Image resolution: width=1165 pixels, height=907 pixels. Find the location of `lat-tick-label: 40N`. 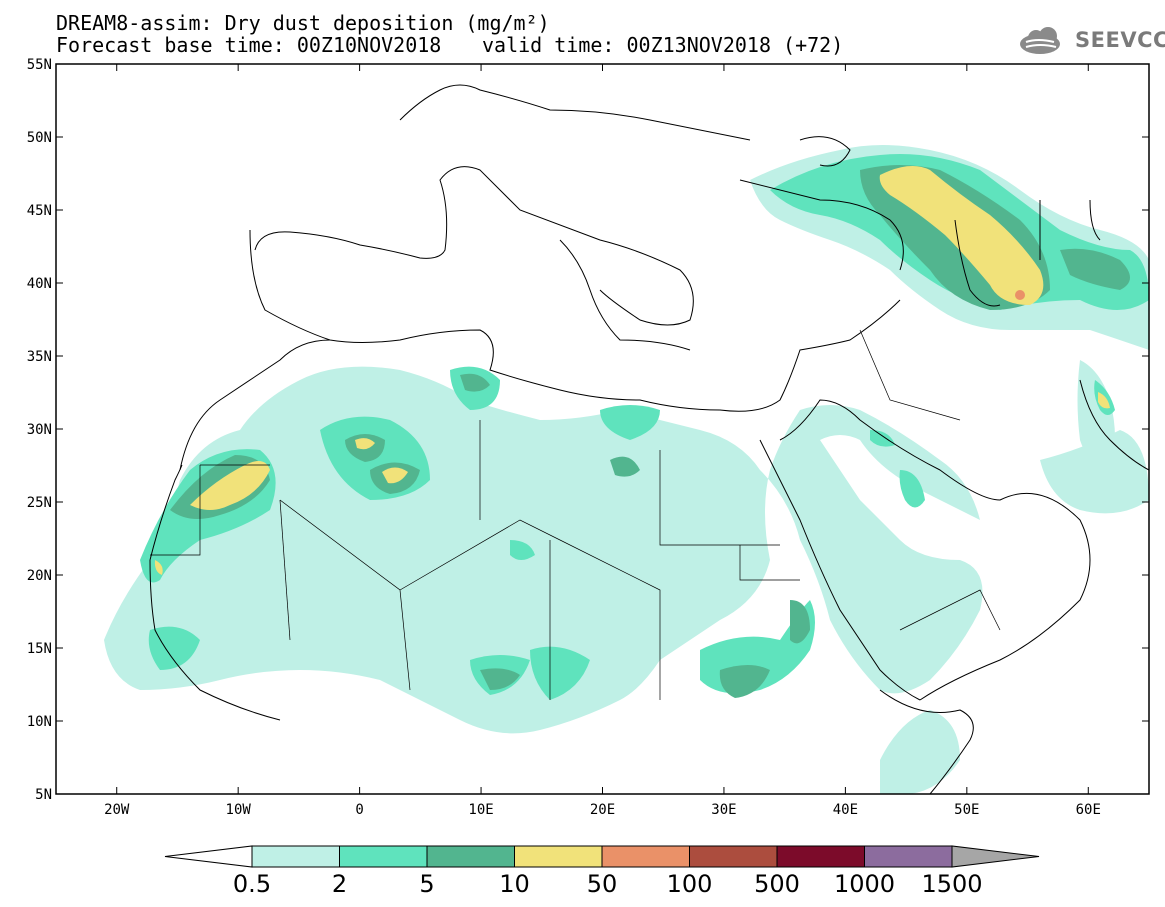

lat-tick-label: 40N is located at coordinates (39, 284).